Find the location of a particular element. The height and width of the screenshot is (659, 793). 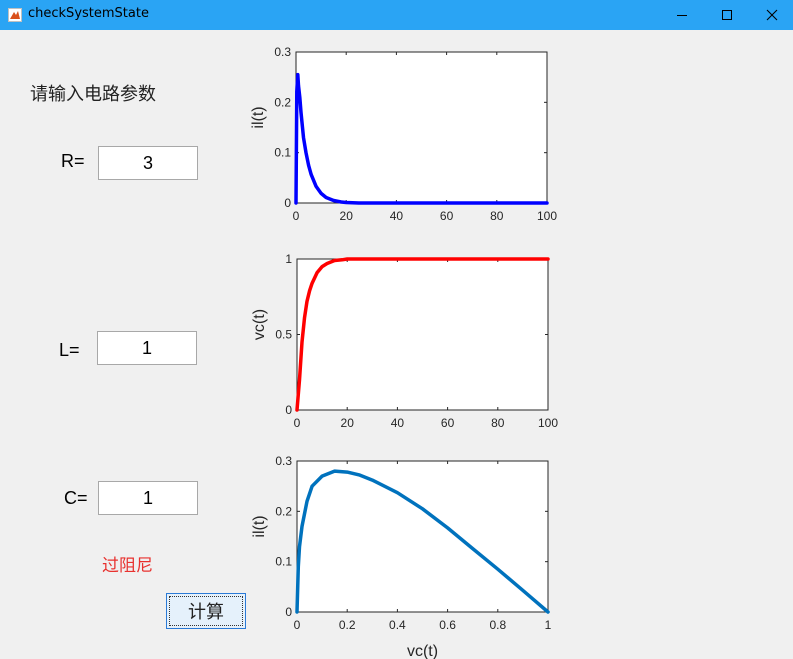

minimize-icon is located at coordinates (682, 15).